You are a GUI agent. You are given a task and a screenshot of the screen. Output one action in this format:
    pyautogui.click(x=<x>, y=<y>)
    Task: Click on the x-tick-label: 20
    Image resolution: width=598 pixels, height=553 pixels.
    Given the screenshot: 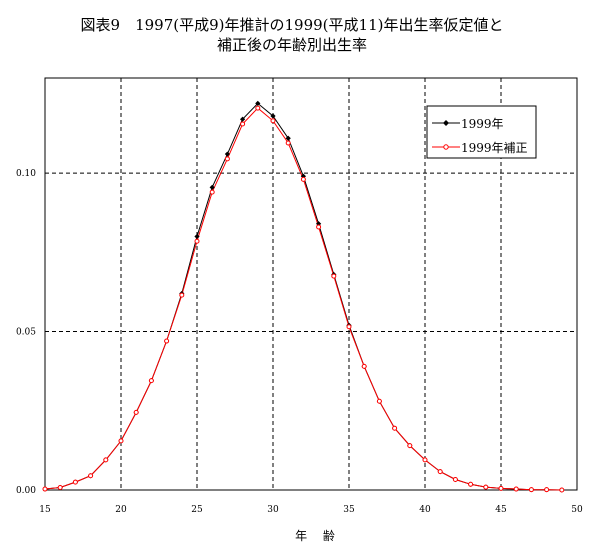 What is the action you would take?
    pyautogui.click(x=121, y=510)
    